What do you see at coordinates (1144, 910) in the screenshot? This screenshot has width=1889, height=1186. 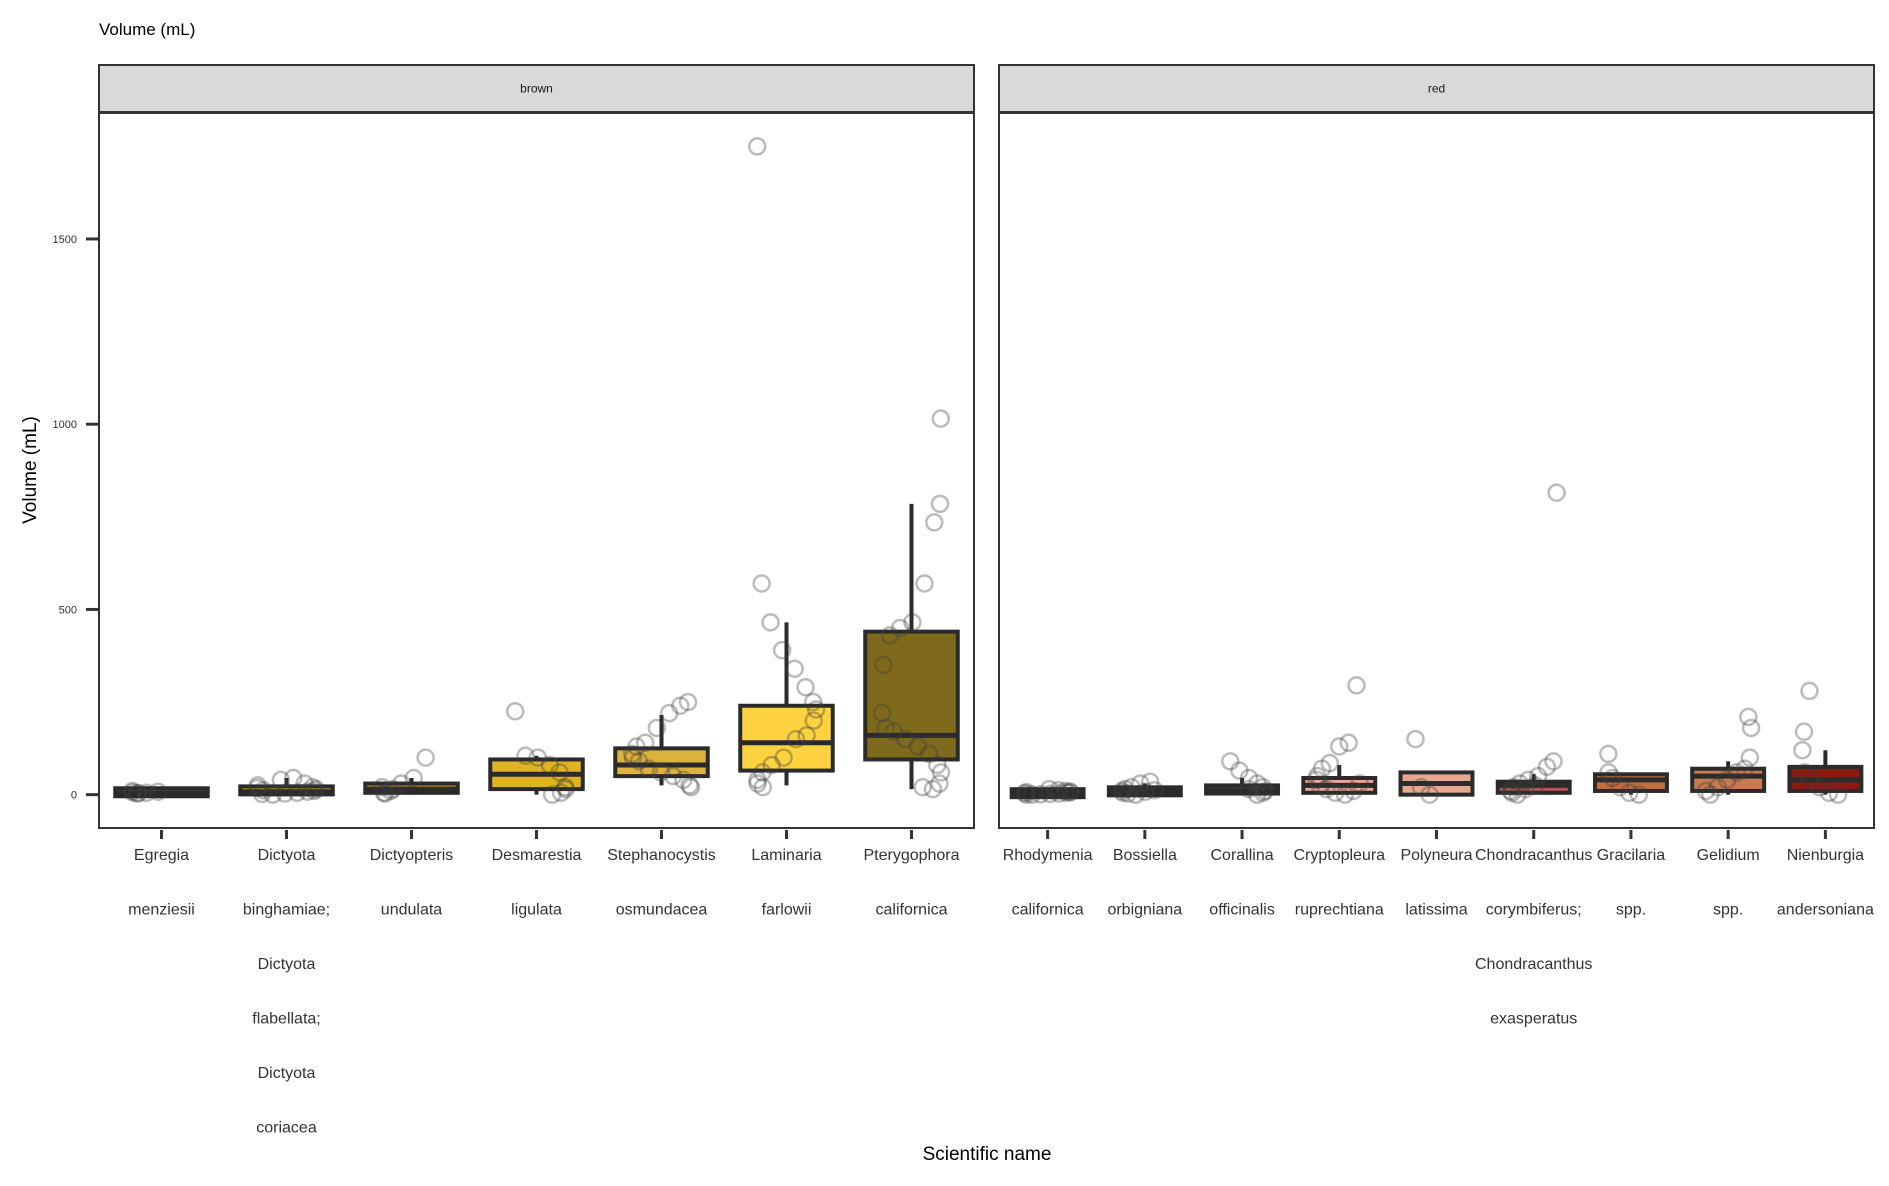 I see `x-tick-label: orbigniana` at bounding box center [1144, 910].